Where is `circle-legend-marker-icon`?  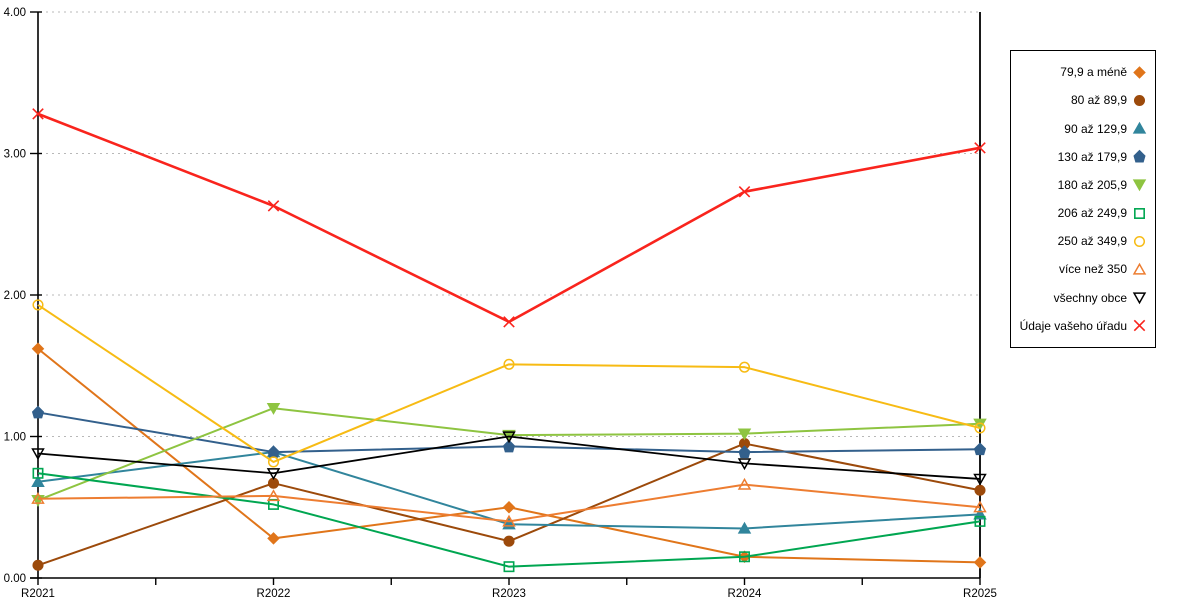 circle-legend-marker-icon is located at coordinates (1139, 100).